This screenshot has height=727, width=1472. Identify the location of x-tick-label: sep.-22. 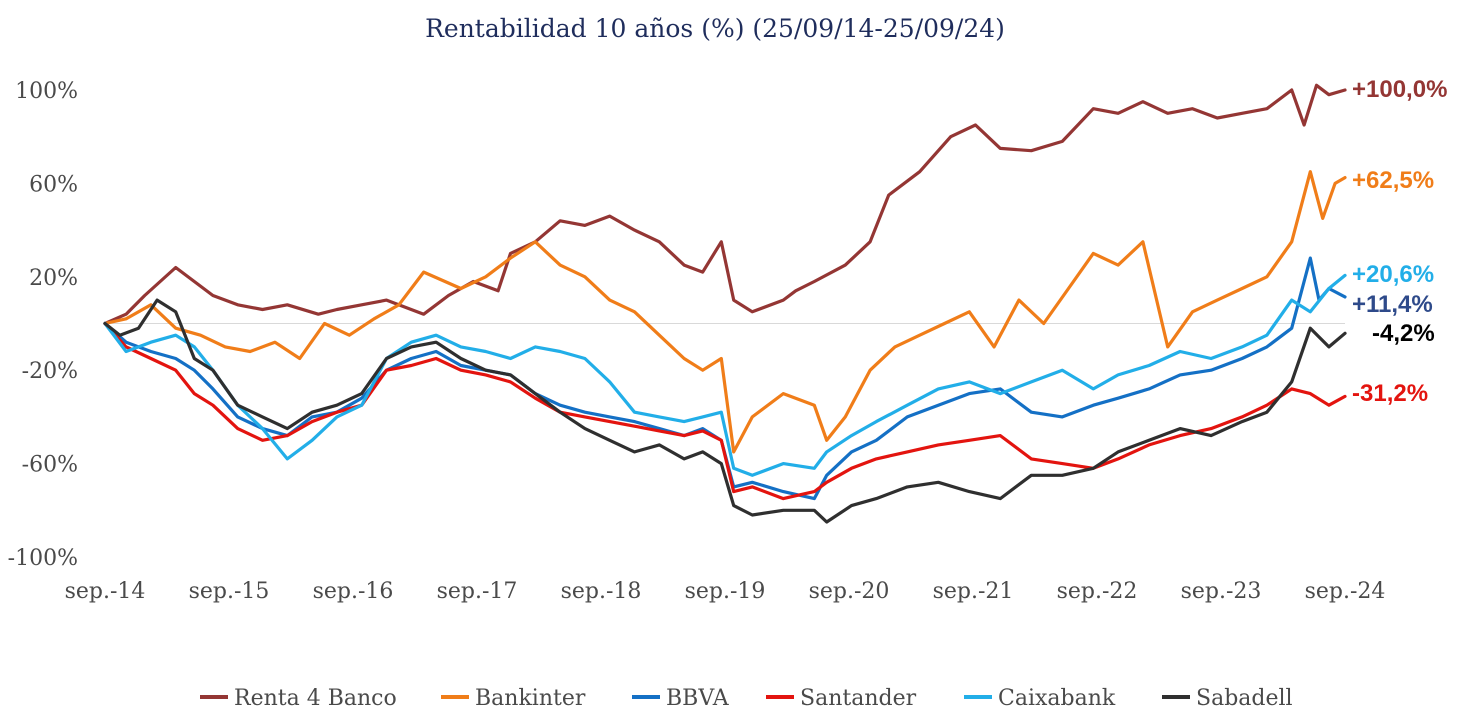
(1097, 591).